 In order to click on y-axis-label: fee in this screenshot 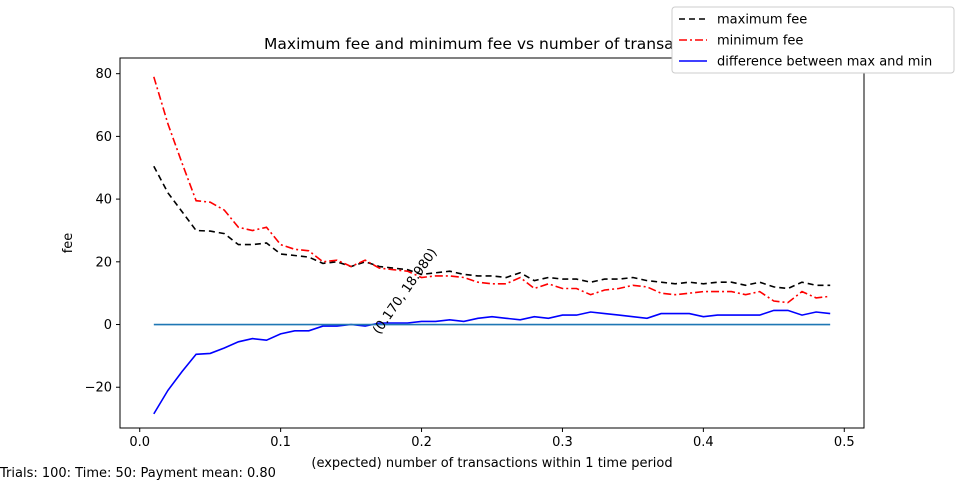, I will do `click(68, 243)`.